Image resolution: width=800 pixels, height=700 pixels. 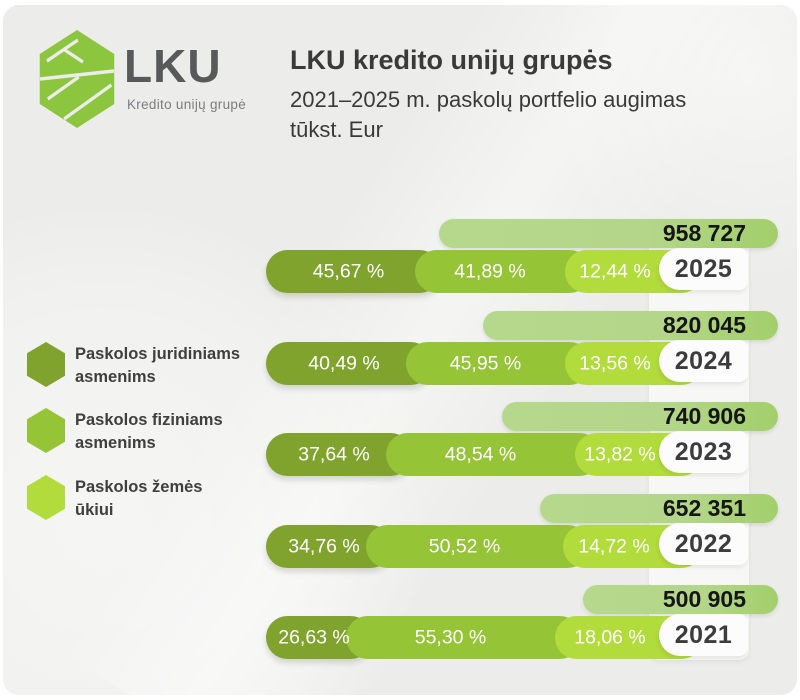 I want to click on legend-label: Paskolos fiziniams asmenims, so click(x=149, y=431).